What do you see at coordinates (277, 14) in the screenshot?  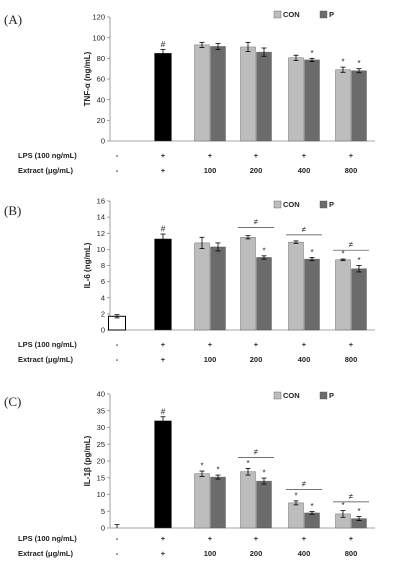 I see `legend-swatch-con` at bounding box center [277, 14].